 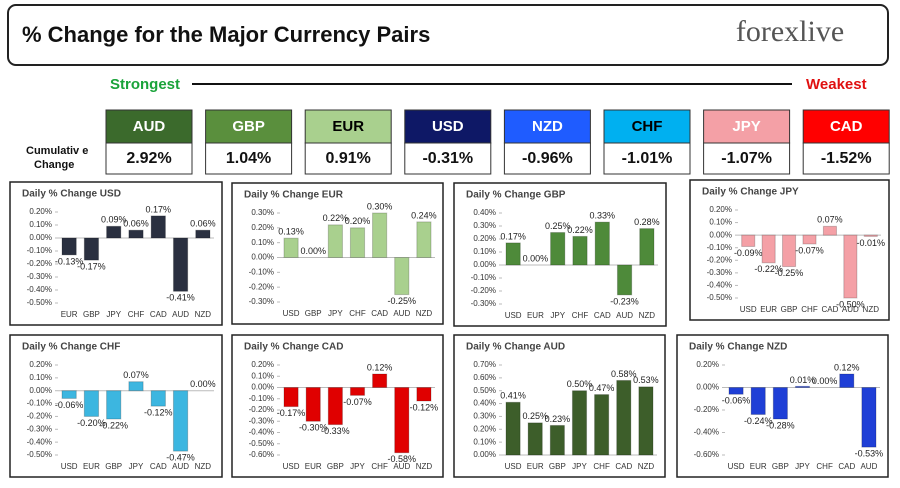 What do you see at coordinates (313, 428) in the screenshot?
I see `value-label: -0.30%` at bounding box center [313, 428].